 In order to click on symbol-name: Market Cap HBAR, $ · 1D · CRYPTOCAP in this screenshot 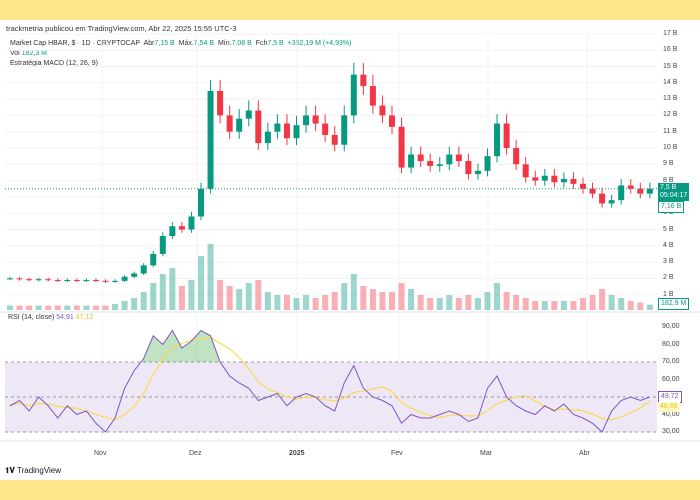, I will do `click(75, 43)`.